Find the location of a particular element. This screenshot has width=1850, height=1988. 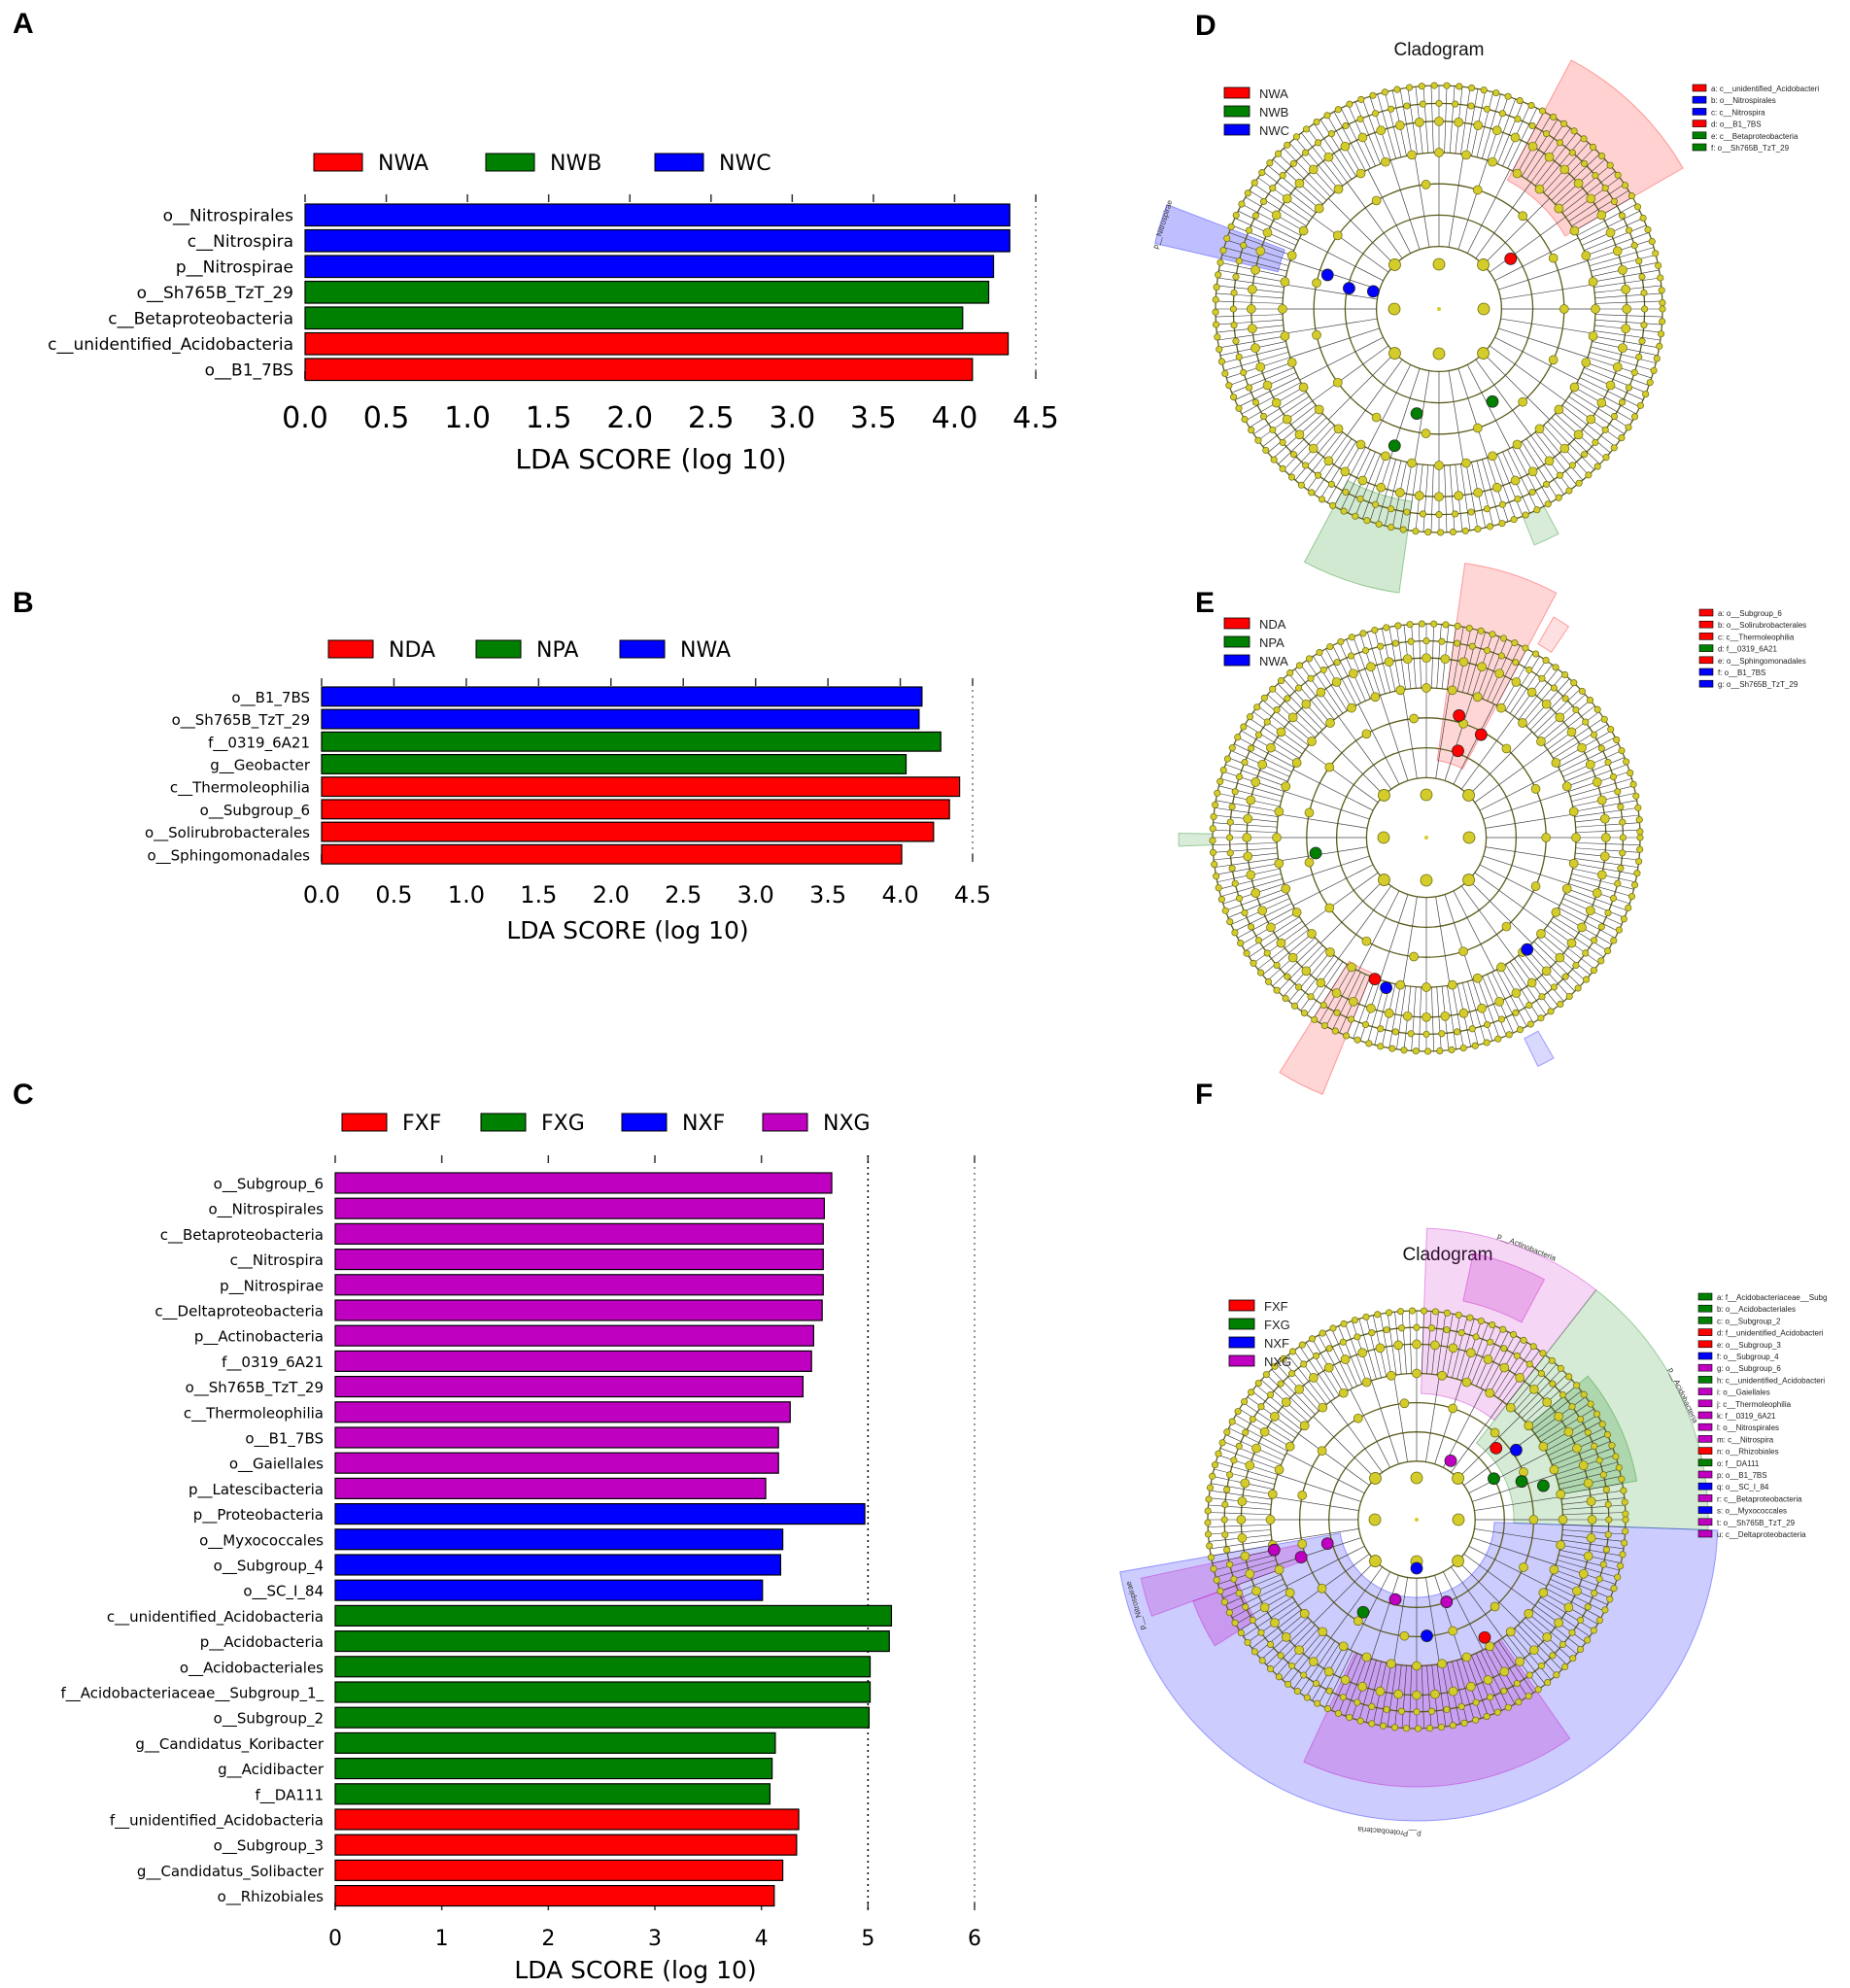

panel-letter-d: D is located at coordinates (1205, 26).